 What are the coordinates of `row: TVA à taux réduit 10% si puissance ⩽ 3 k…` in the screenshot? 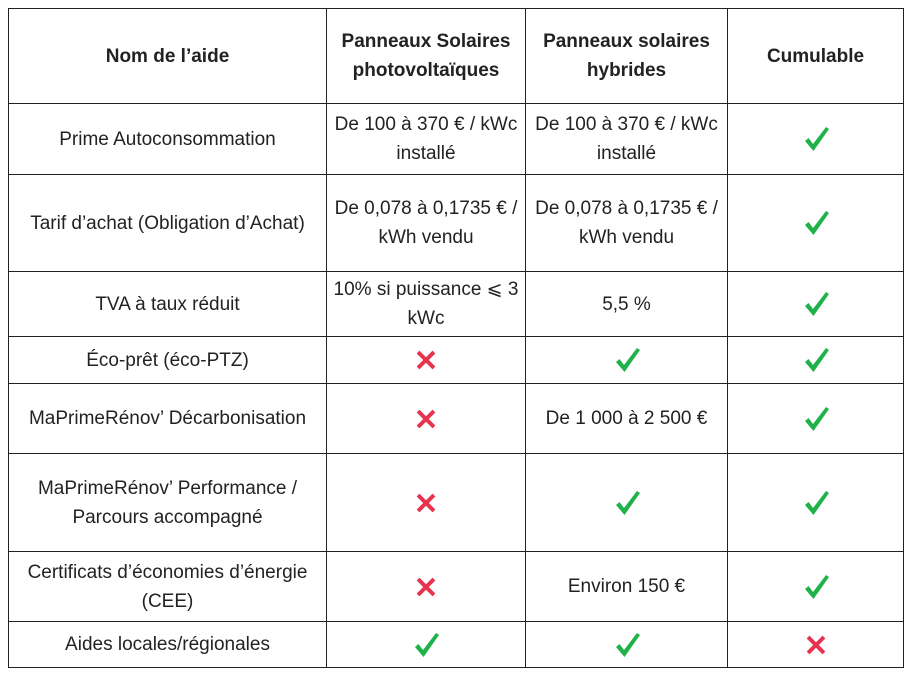 It's located at (456, 304).